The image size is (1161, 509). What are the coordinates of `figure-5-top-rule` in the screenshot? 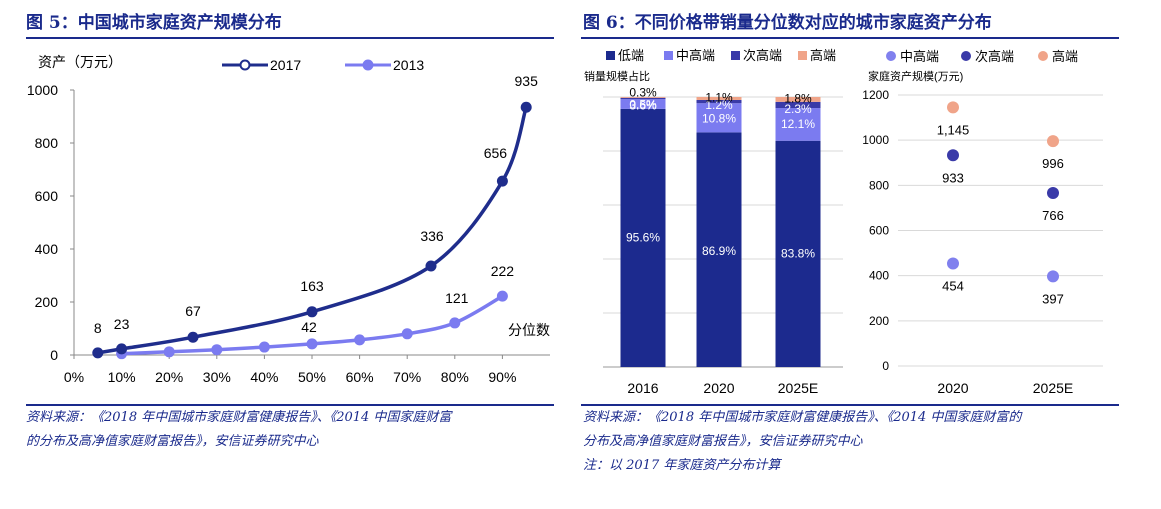 It's located at (290, 38).